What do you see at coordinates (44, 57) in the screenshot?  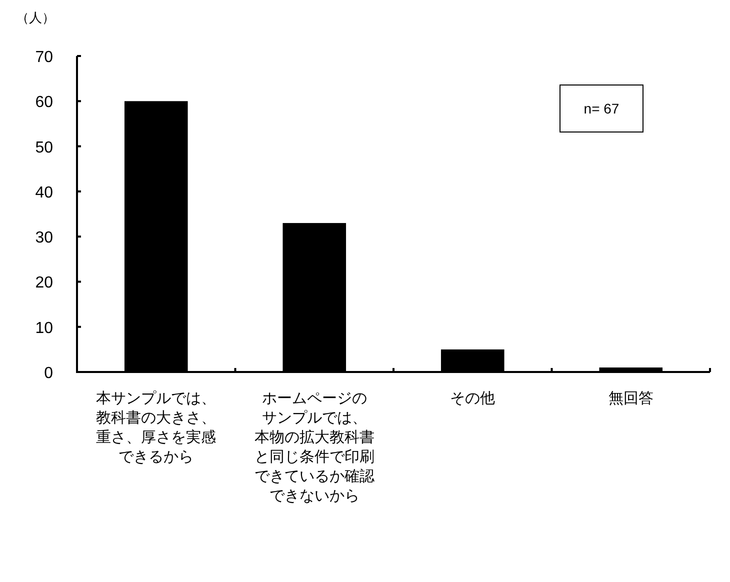 I see `y-tick-label: 70` at bounding box center [44, 57].